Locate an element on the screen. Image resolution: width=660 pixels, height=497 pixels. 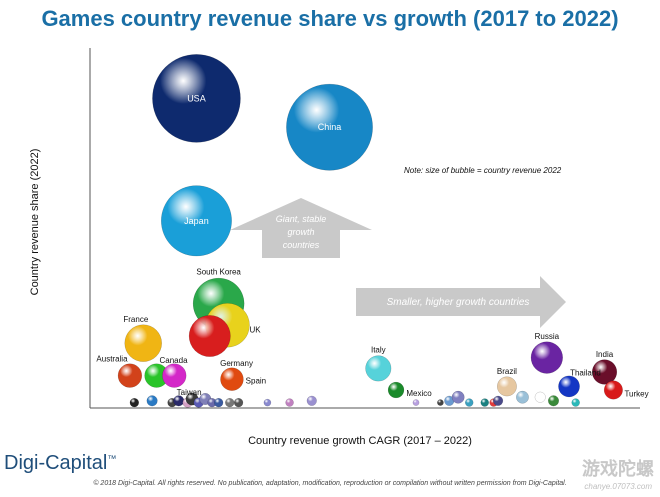
bubble-label: China is located at coordinates (330, 127).